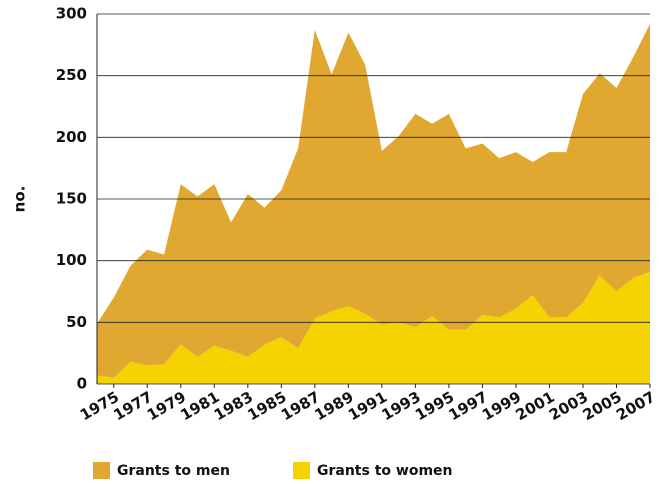 The width and height of the screenshot is (662, 484). I want to click on y-tick-label: 200, so click(71, 137).